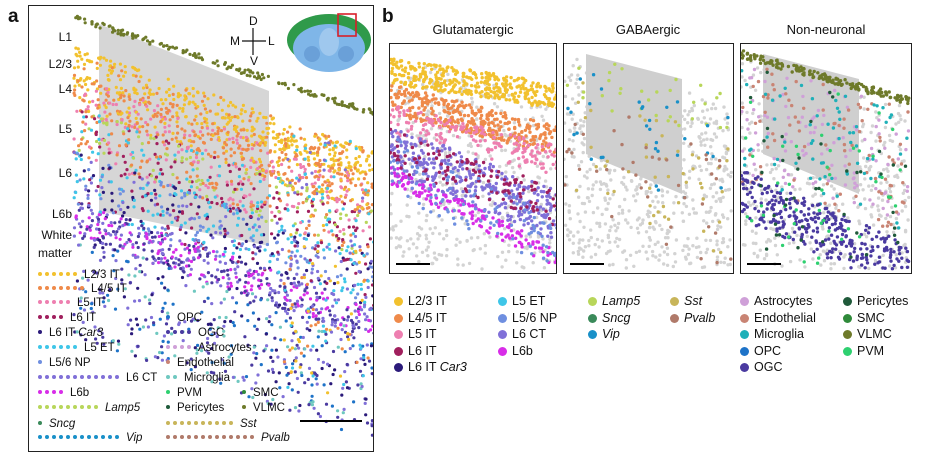  Describe the element at coordinates (198, 378) in the screenshot. I see `panel-a-col2-legend-entry: Microglia` at that location.